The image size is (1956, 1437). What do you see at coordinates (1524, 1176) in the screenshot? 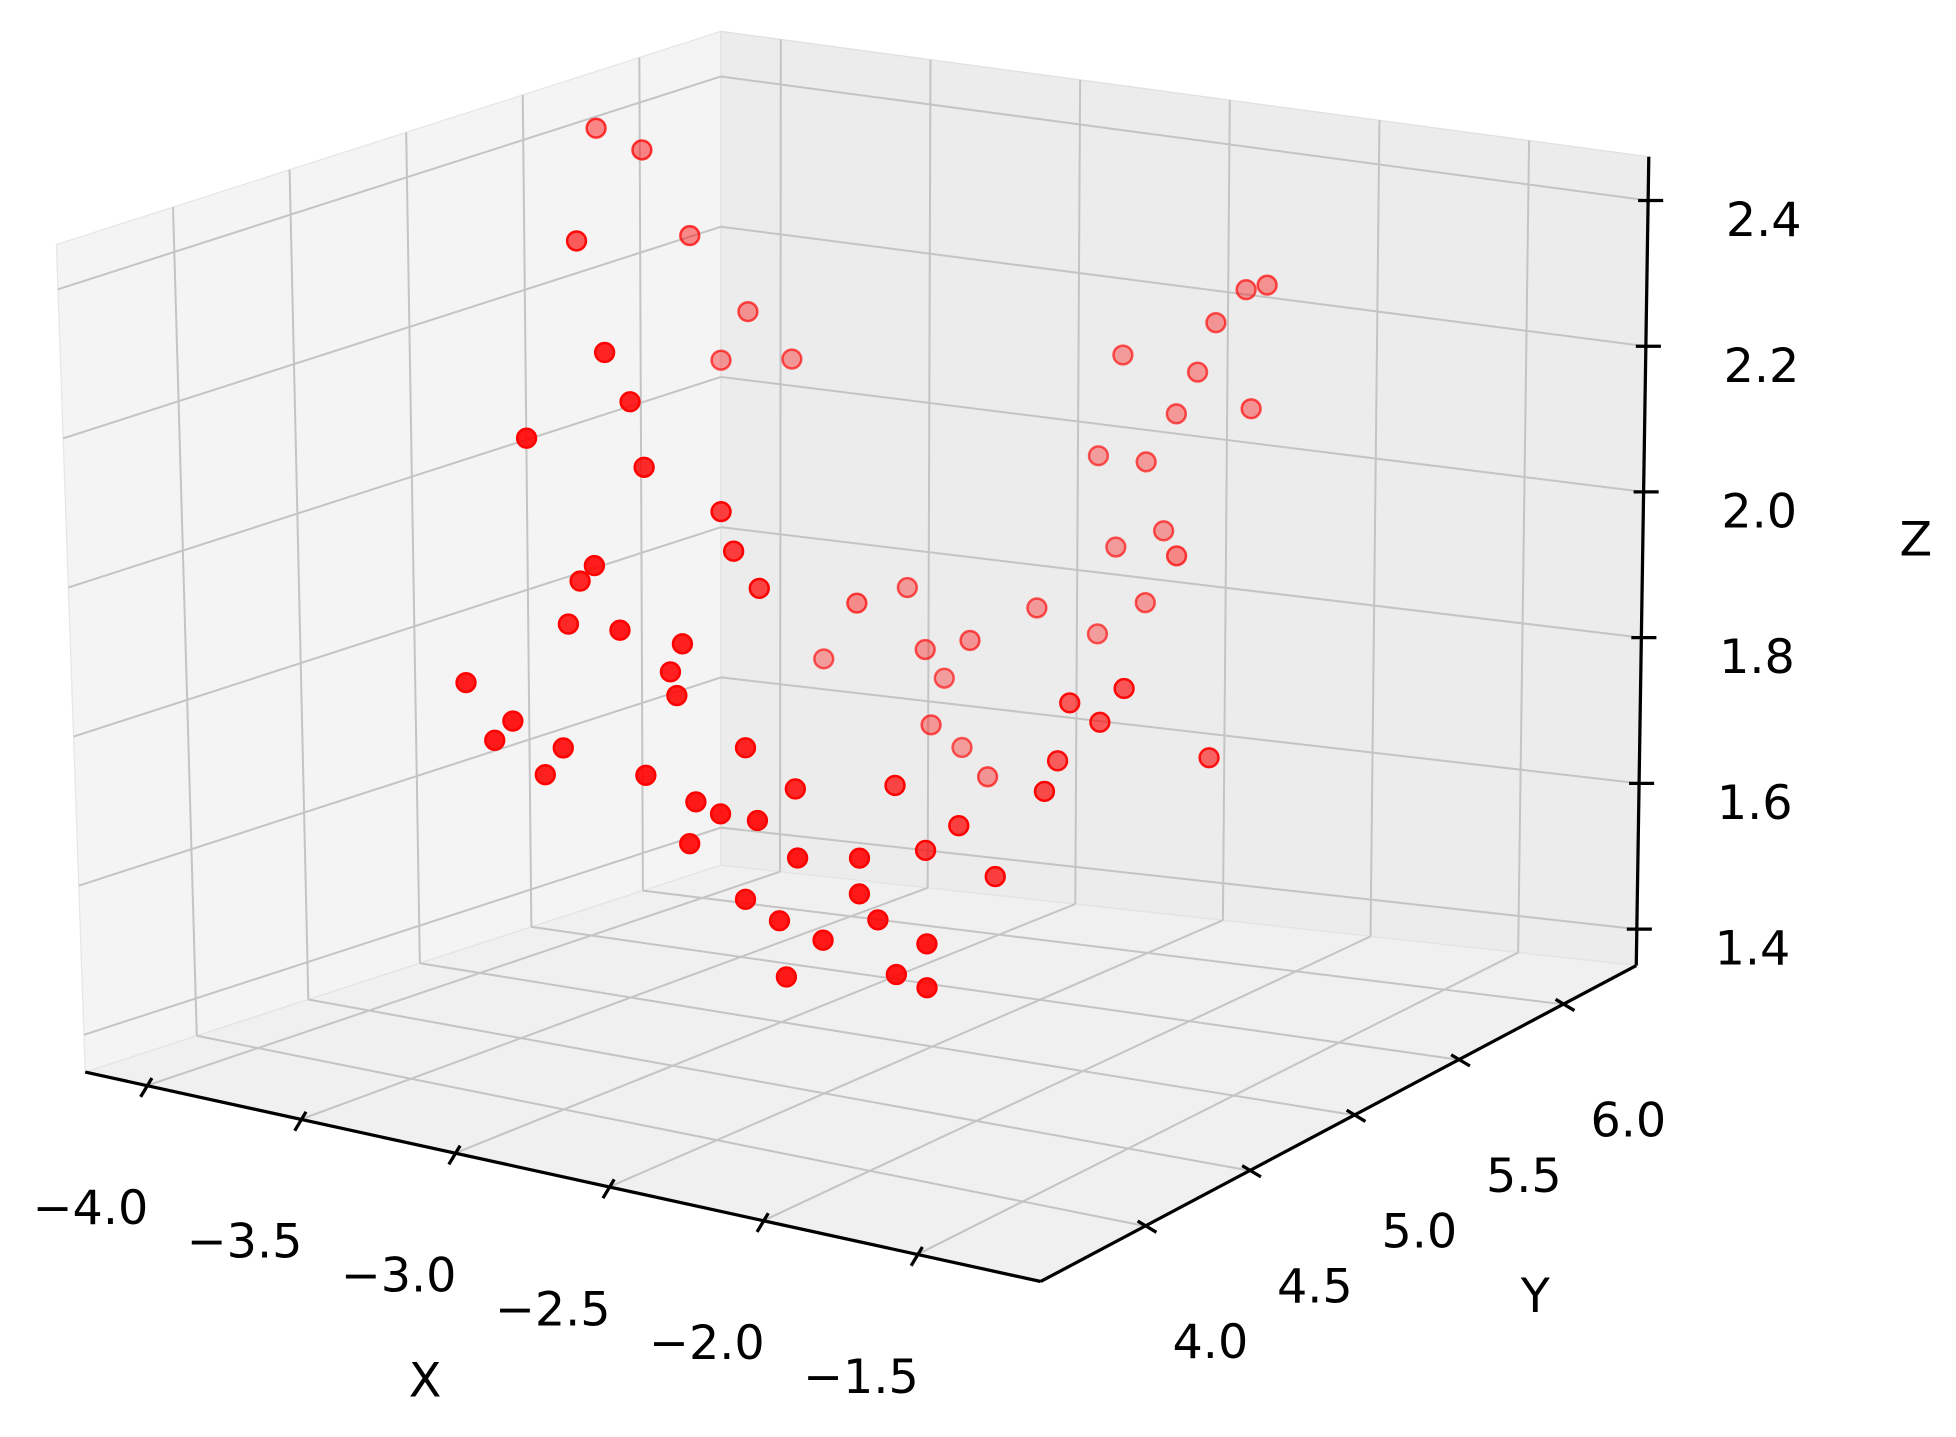
I see `y-tick-label: 5.5` at bounding box center [1524, 1176].